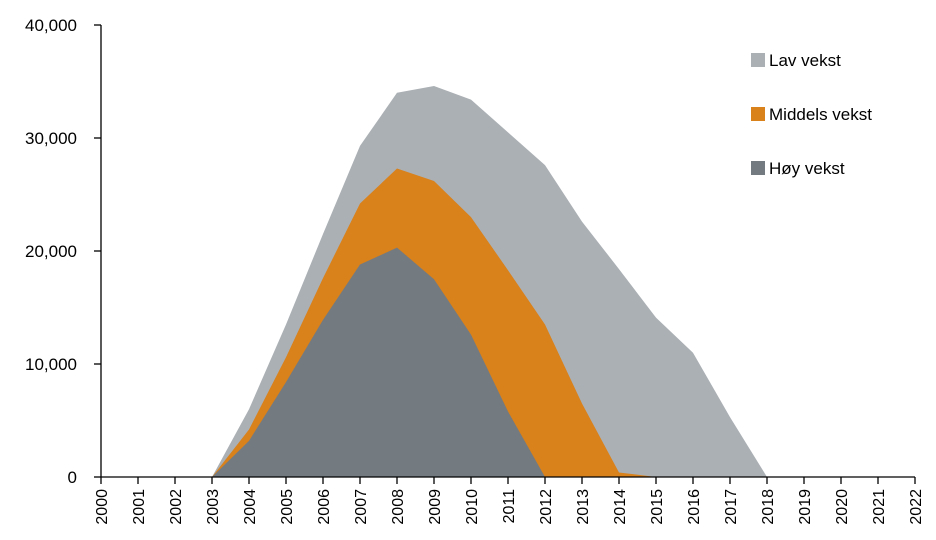 This screenshot has width=936, height=540. Describe the element at coordinates (820, 114) in the screenshot. I see `legend-label-middels-vekst: Middels vekst` at that location.